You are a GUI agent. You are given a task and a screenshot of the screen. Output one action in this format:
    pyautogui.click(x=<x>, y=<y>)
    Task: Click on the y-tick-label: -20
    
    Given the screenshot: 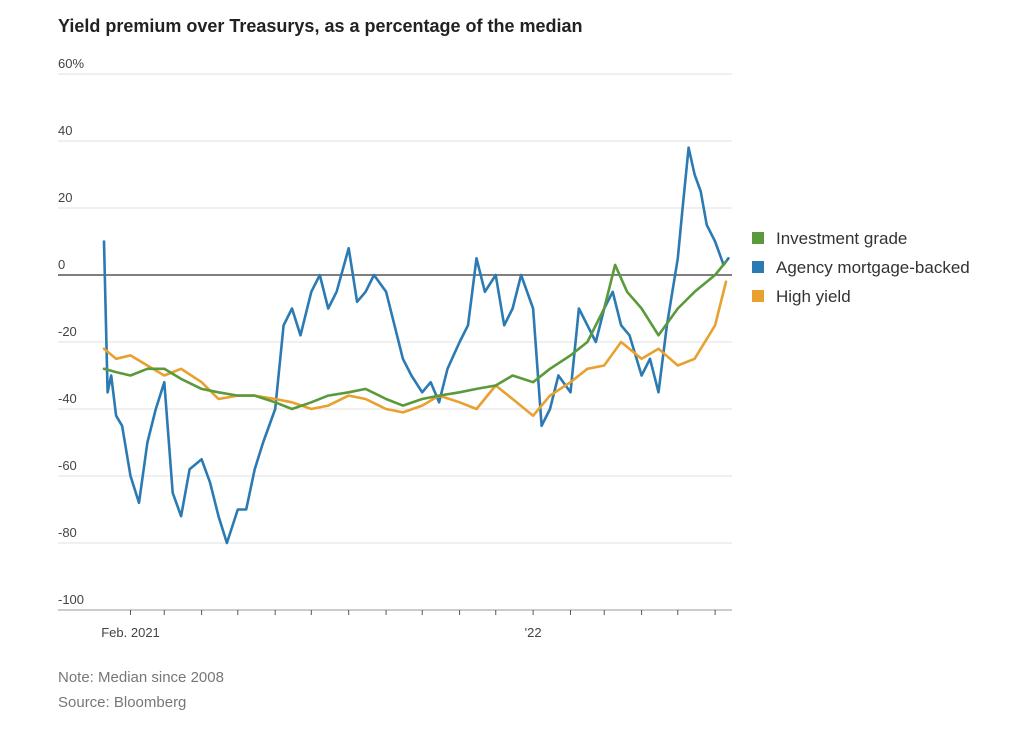 What is the action you would take?
    pyautogui.click(x=67, y=331)
    